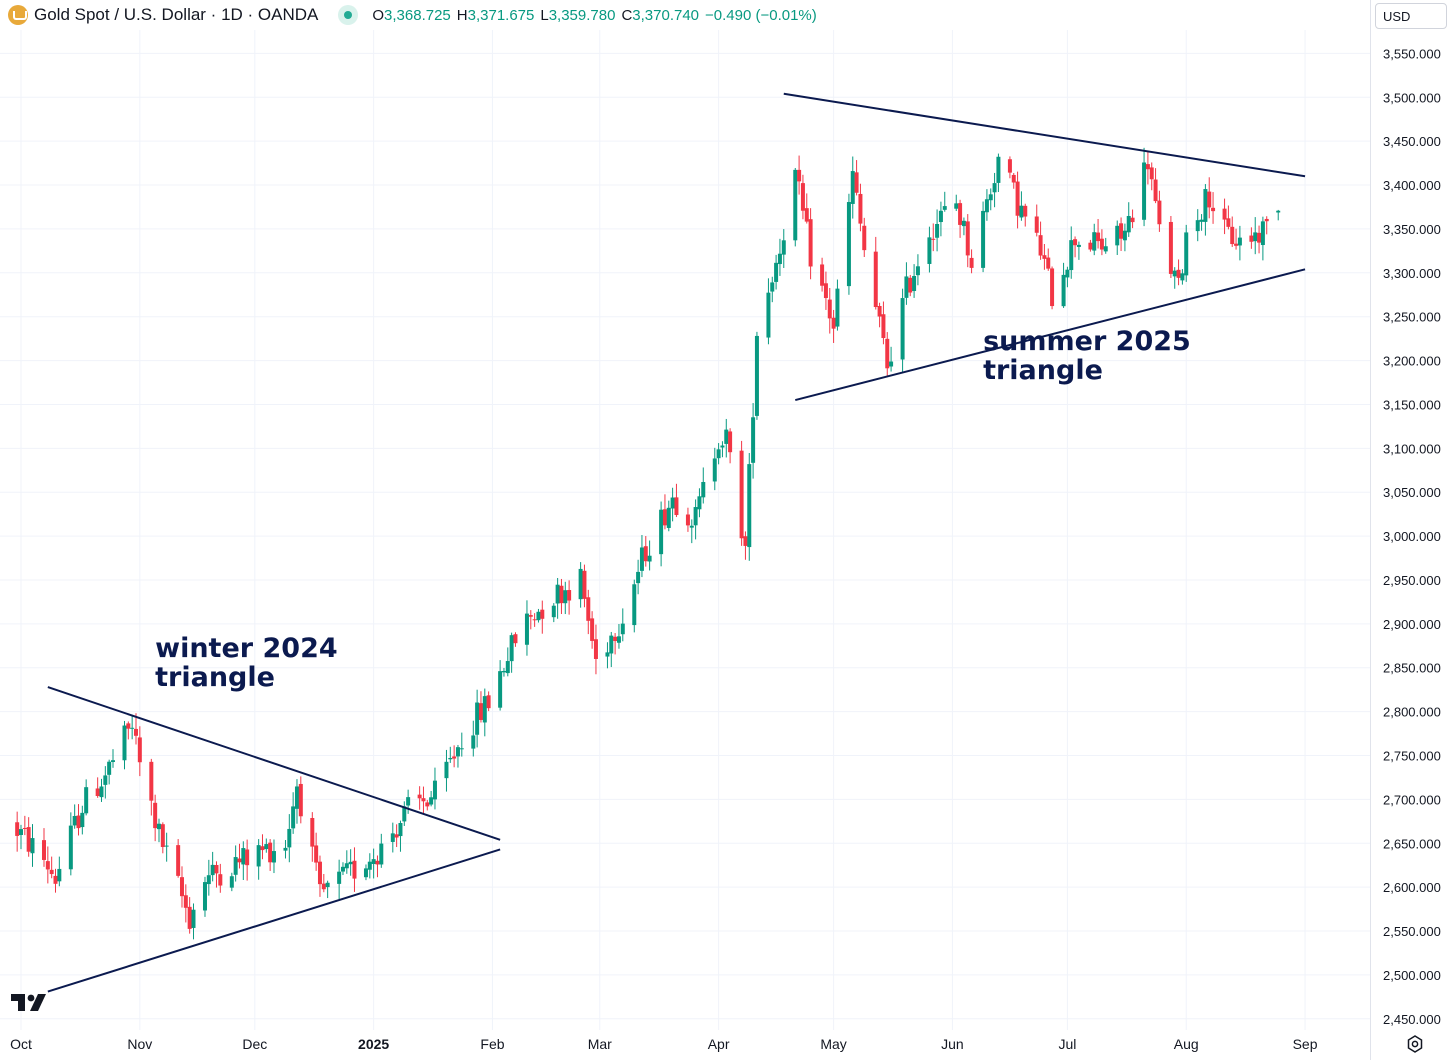 The width and height of the screenshot is (1456, 1060). Describe the element at coordinates (274, 763) in the screenshot. I see `trendline-winter-upper` at that location.